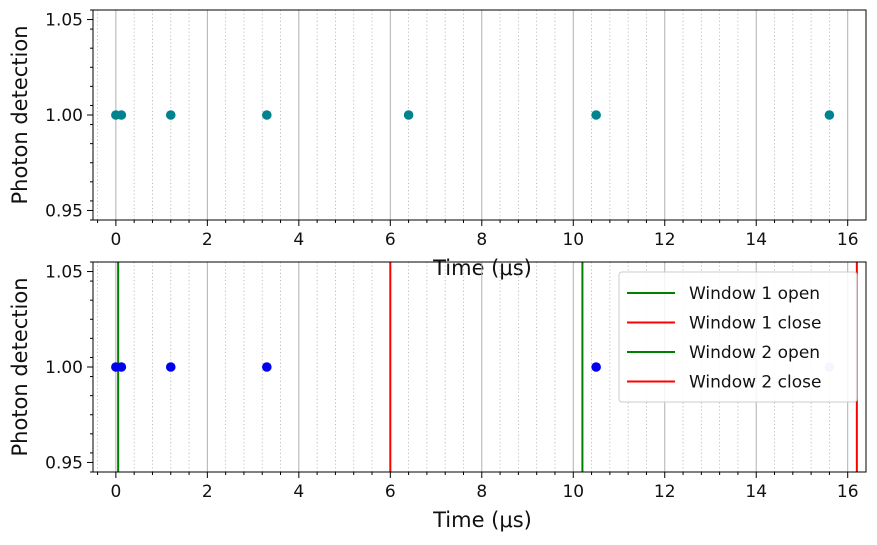 The width and height of the screenshot is (877, 545). What do you see at coordinates (754, 294) in the screenshot?
I see `legend-label: Window 1 open` at bounding box center [754, 294].